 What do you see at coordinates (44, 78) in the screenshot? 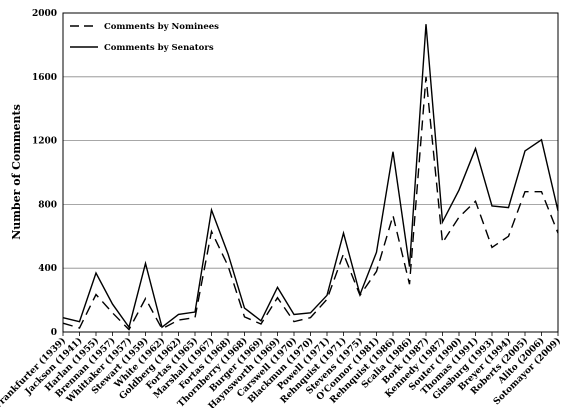
I see `y-tick-label: 1600` at bounding box center [44, 78].